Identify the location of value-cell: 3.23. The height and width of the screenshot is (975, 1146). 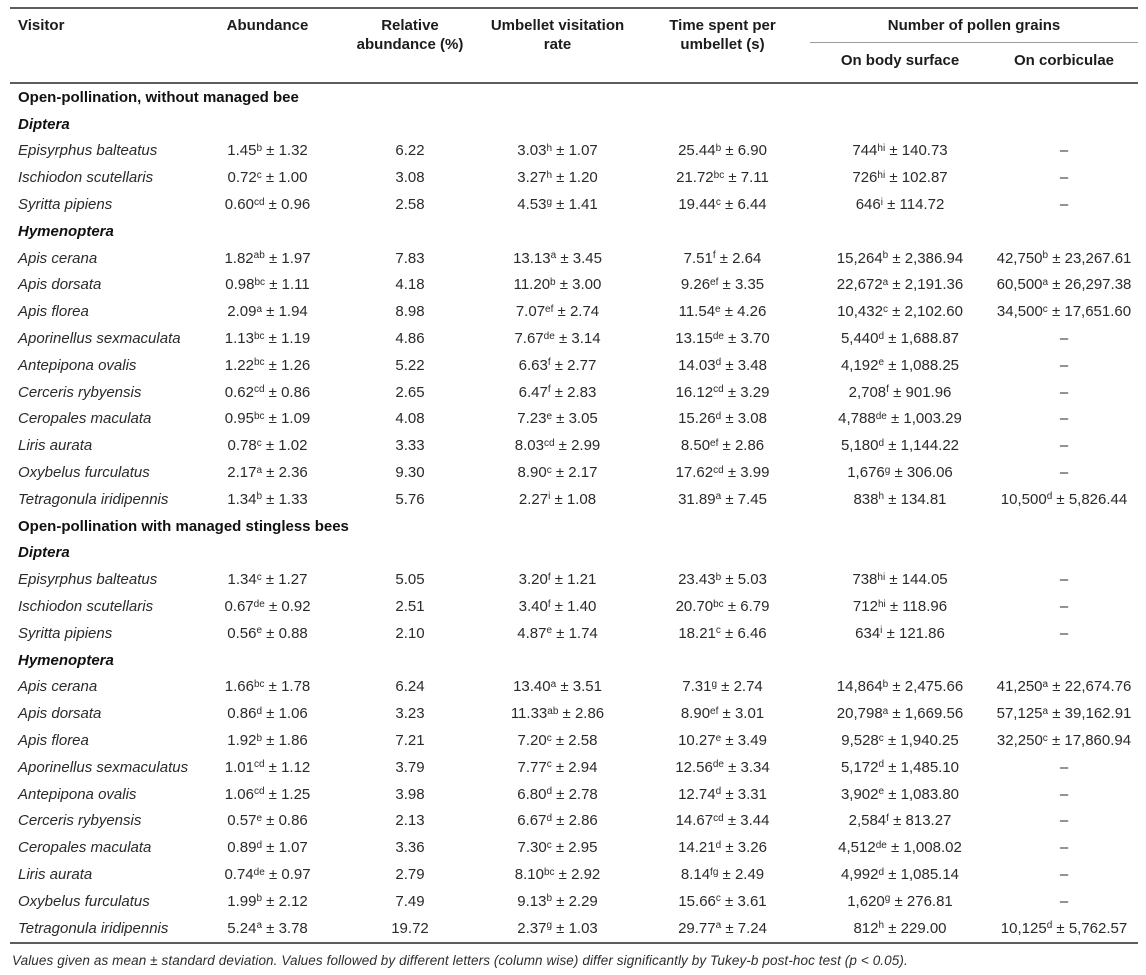
(410, 714).